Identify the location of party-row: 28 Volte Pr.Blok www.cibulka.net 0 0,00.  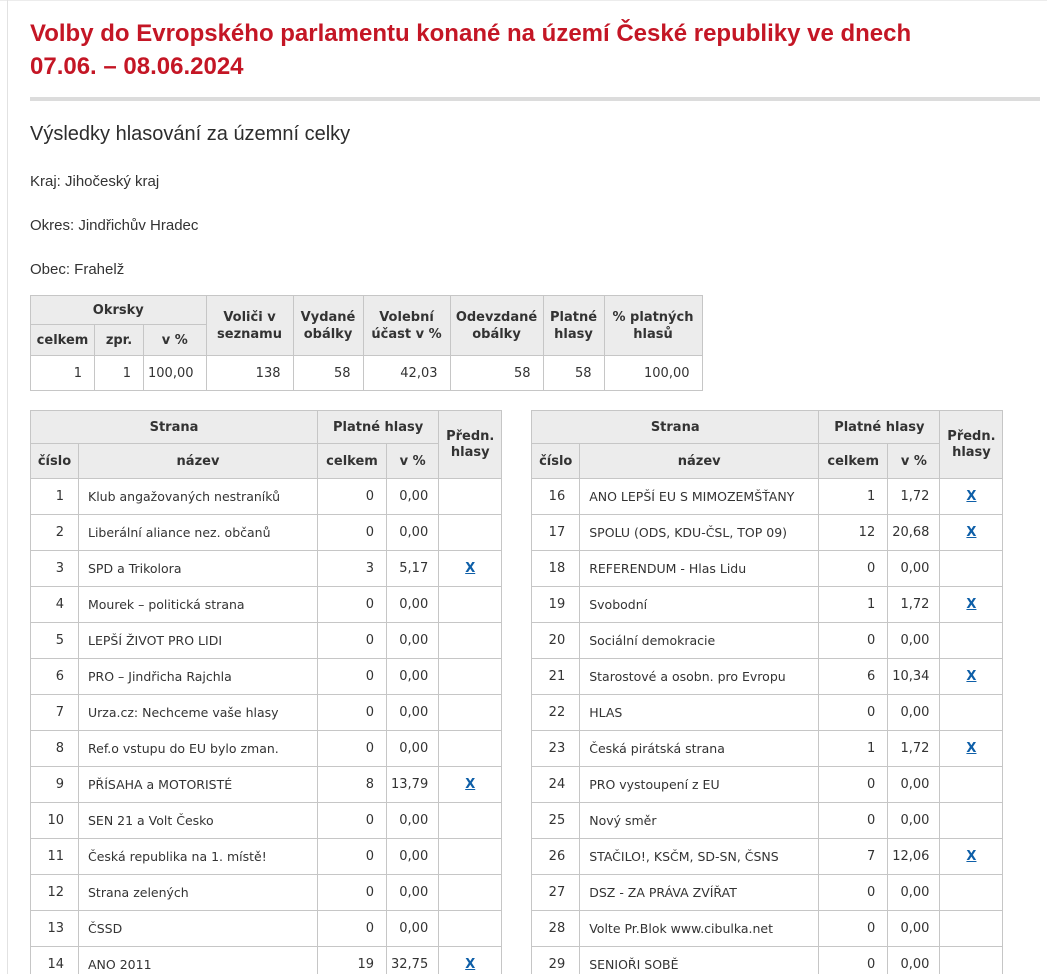
(767, 928).